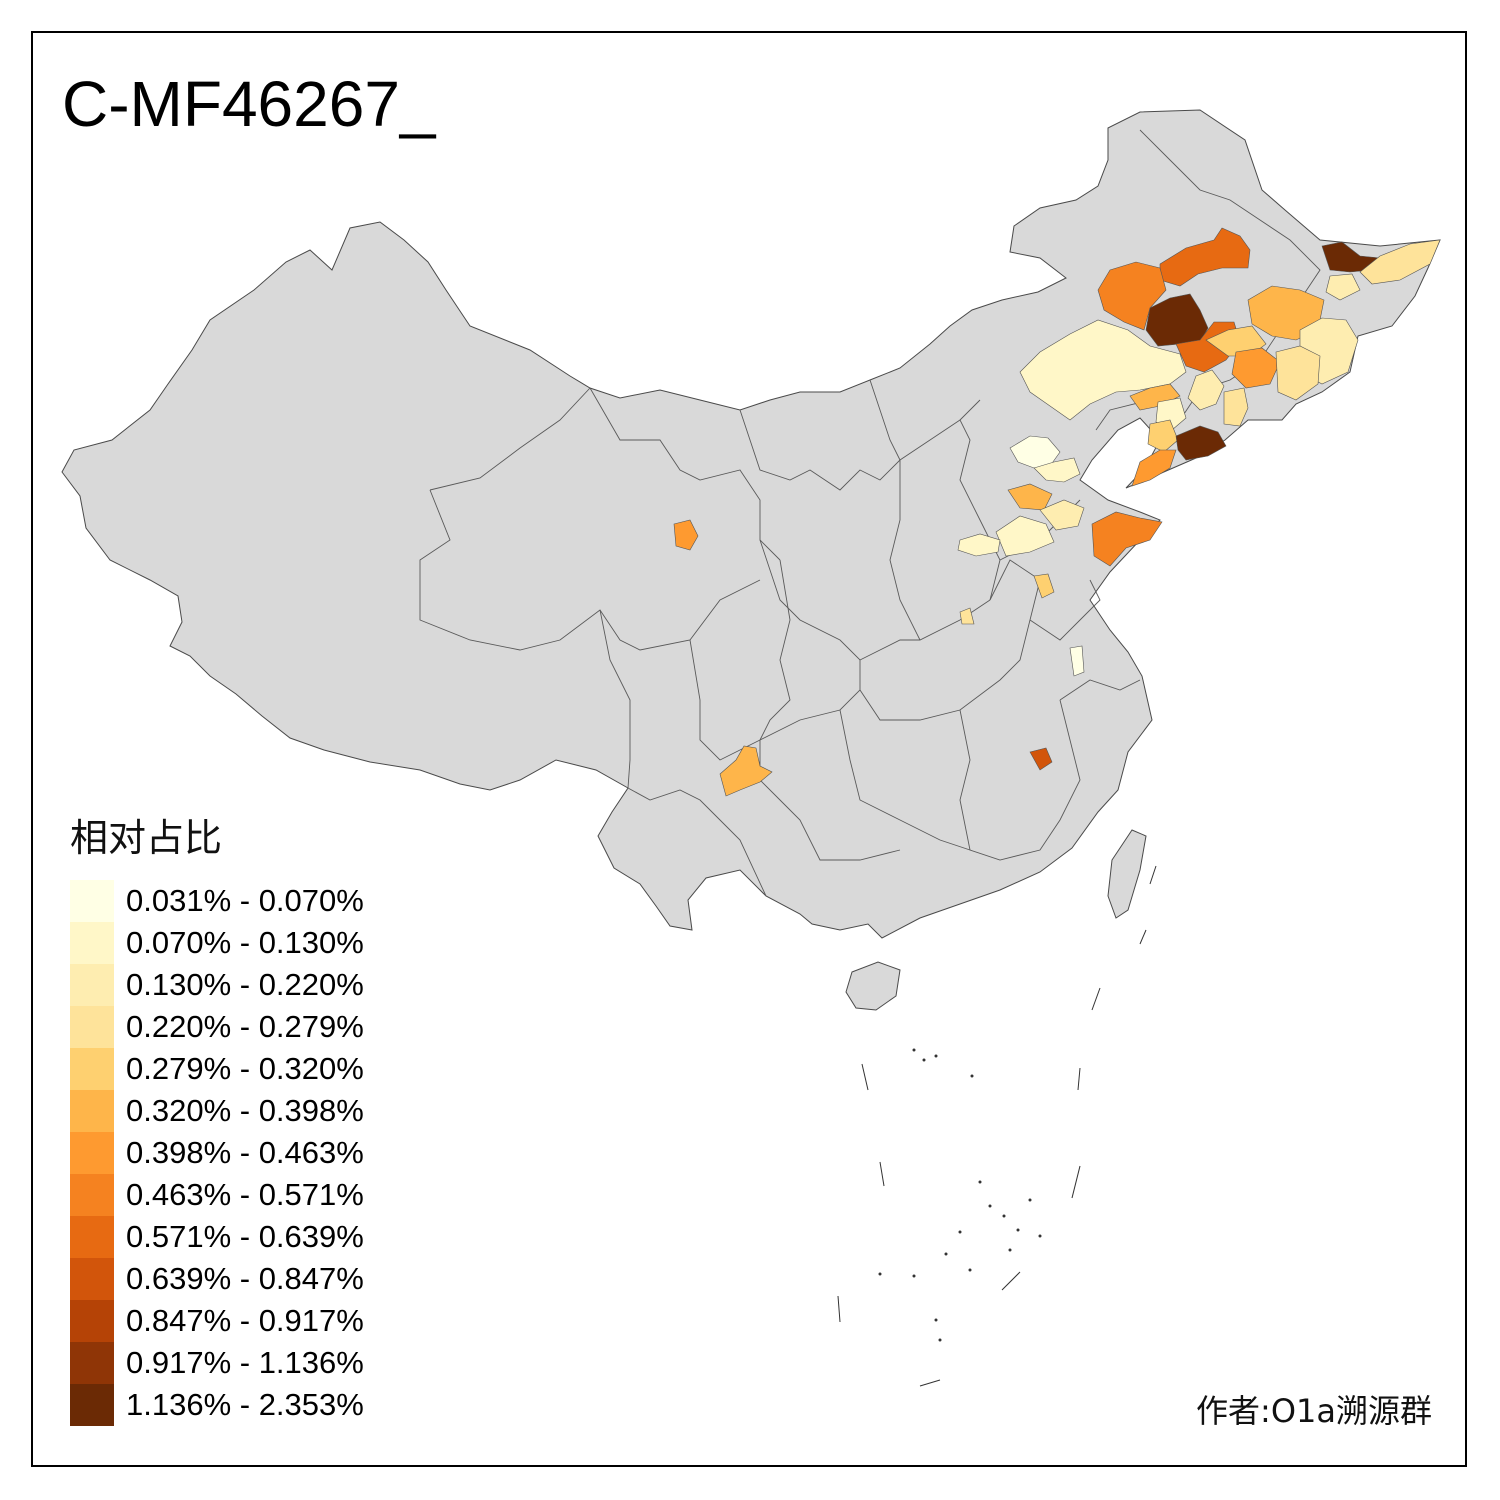 Image resolution: width=1500 pixels, height=1500 pixels. I want to click on legend-item: 0.398% - 0.463%, so click(217, 1152).